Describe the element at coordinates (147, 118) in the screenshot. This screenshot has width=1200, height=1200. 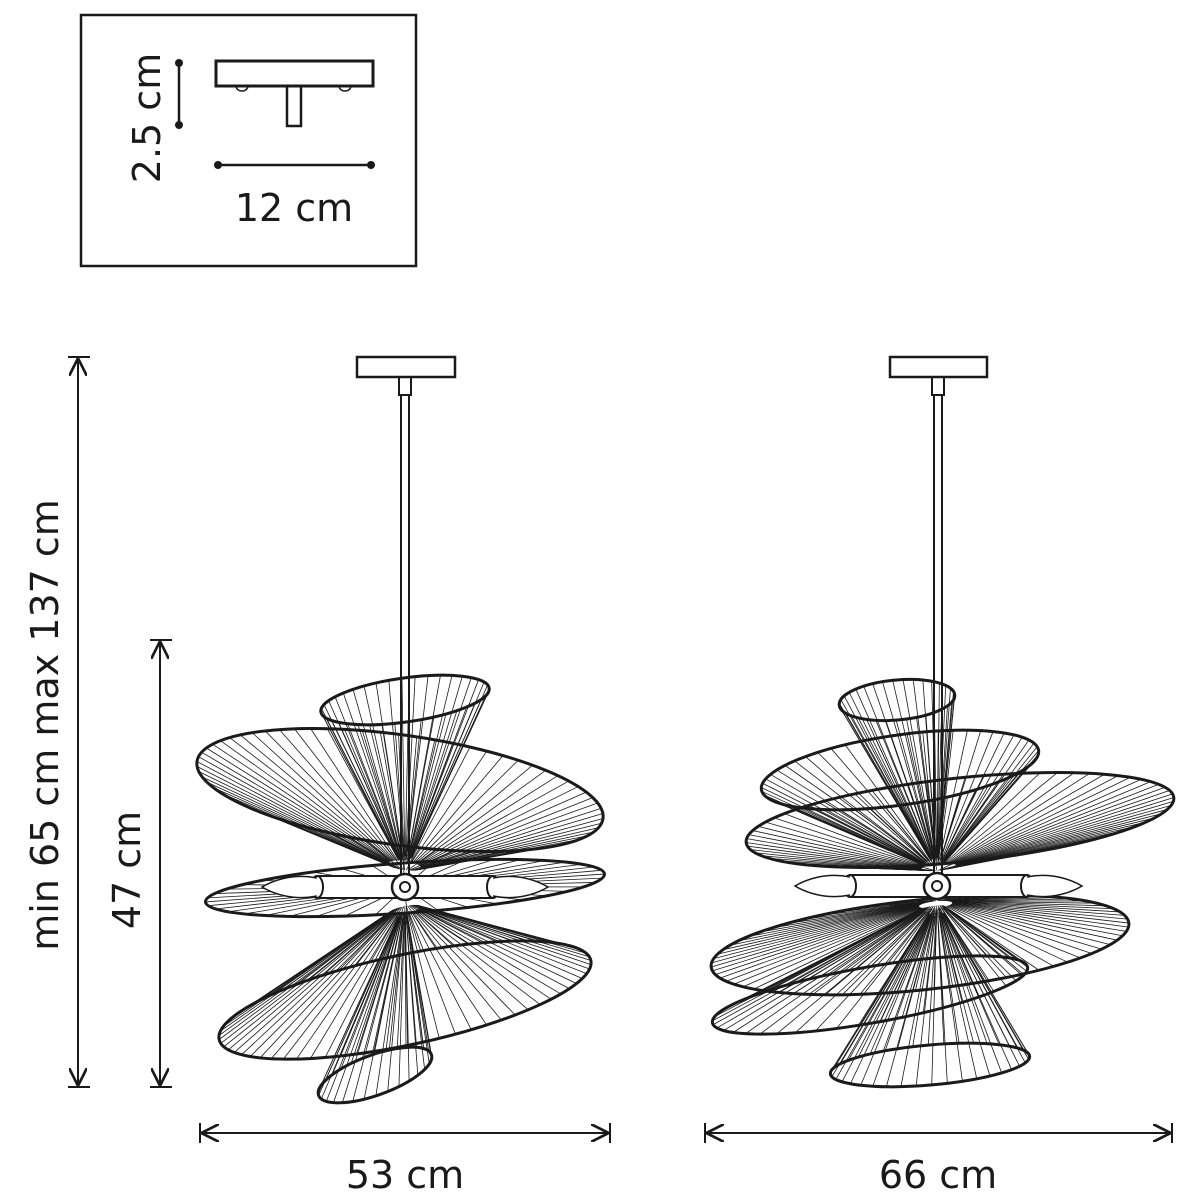
I see `inset-height-label: 2.5 cm` at that location.